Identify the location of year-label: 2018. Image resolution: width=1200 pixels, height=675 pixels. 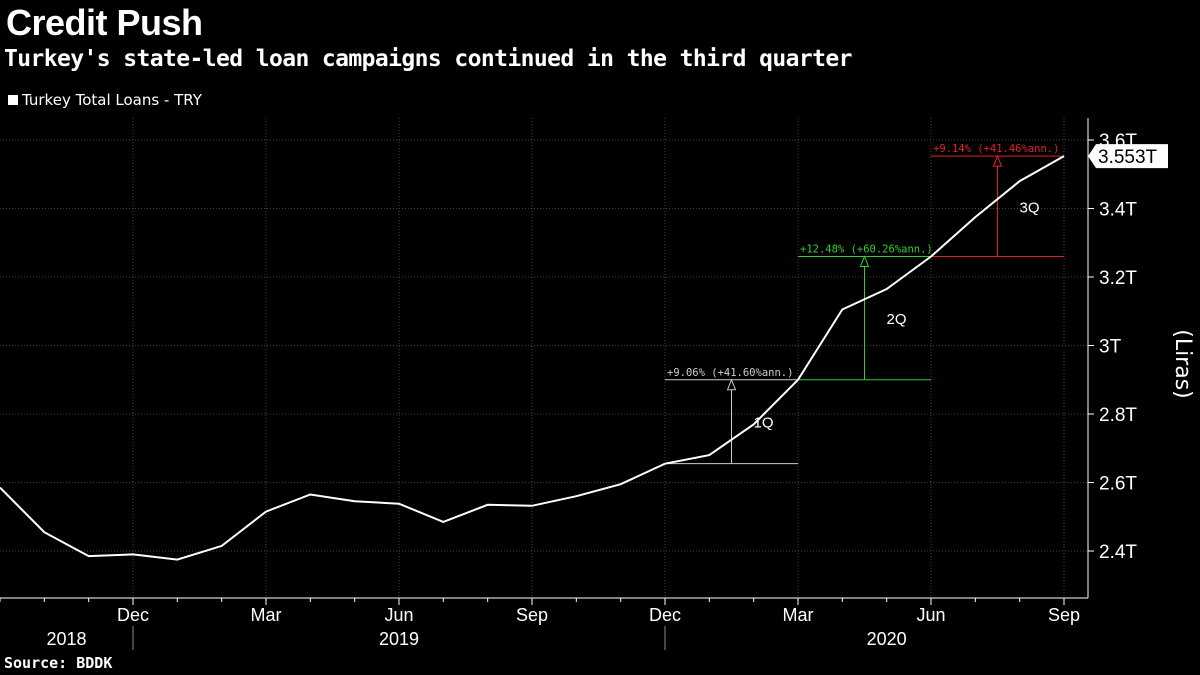
(66, 639).